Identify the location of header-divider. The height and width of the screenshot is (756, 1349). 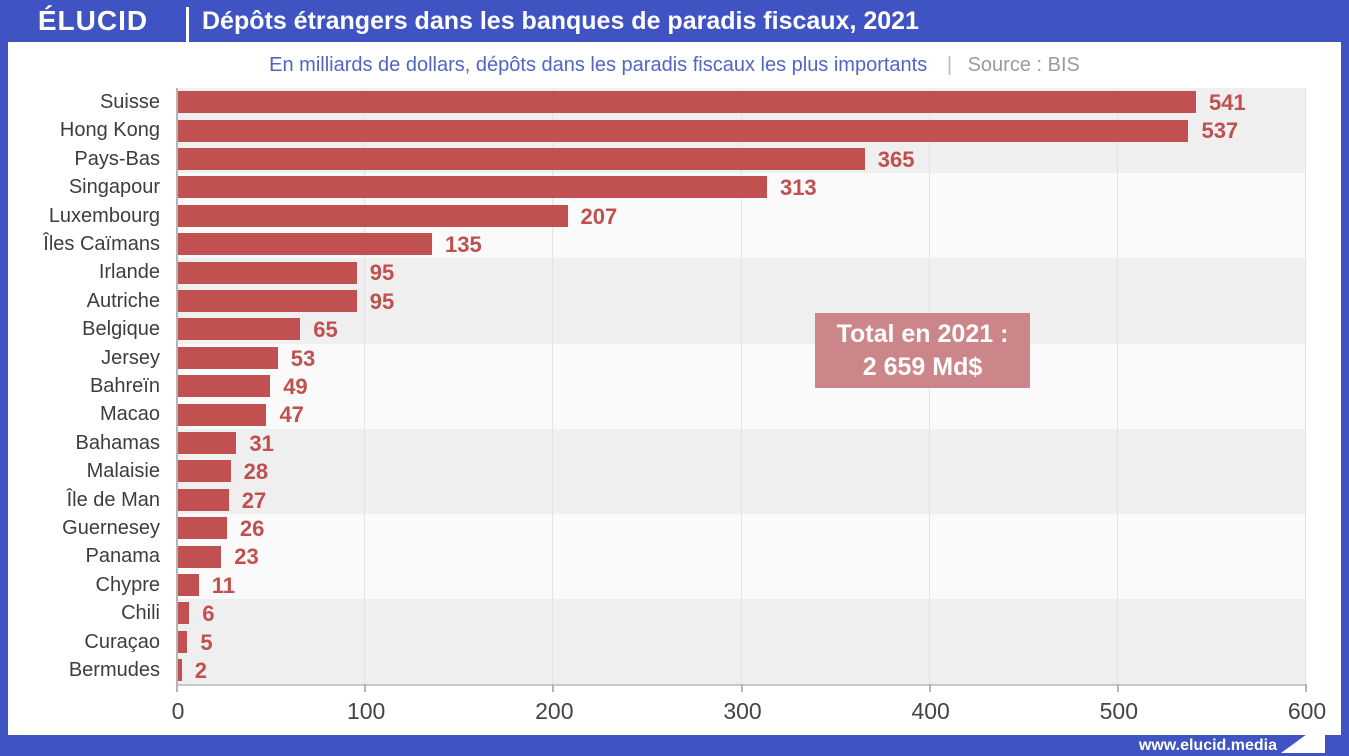
(187, 24).